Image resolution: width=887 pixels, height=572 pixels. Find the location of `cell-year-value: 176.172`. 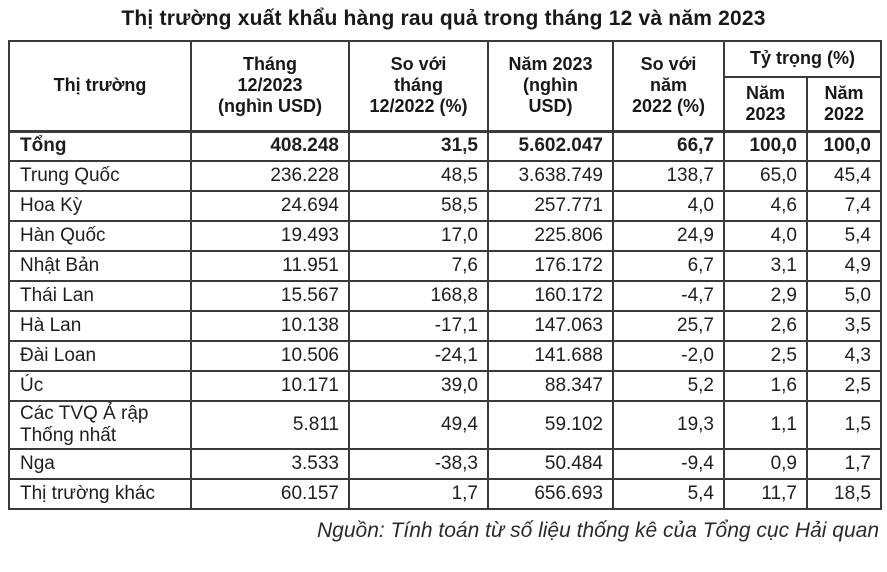

cell-year-value: 176.172 is located at coordinates (550, 266).